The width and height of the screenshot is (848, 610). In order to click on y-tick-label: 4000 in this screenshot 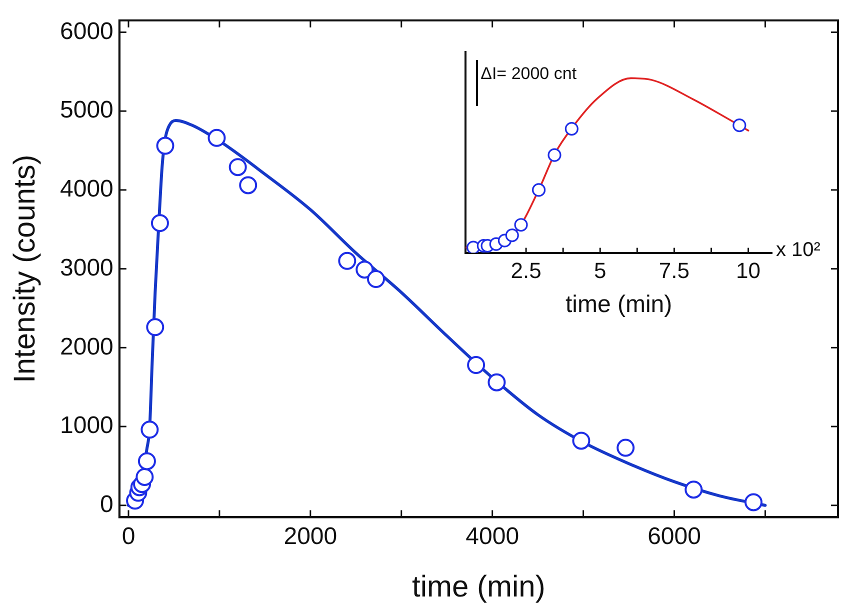, I will do `click(87, 189)`.